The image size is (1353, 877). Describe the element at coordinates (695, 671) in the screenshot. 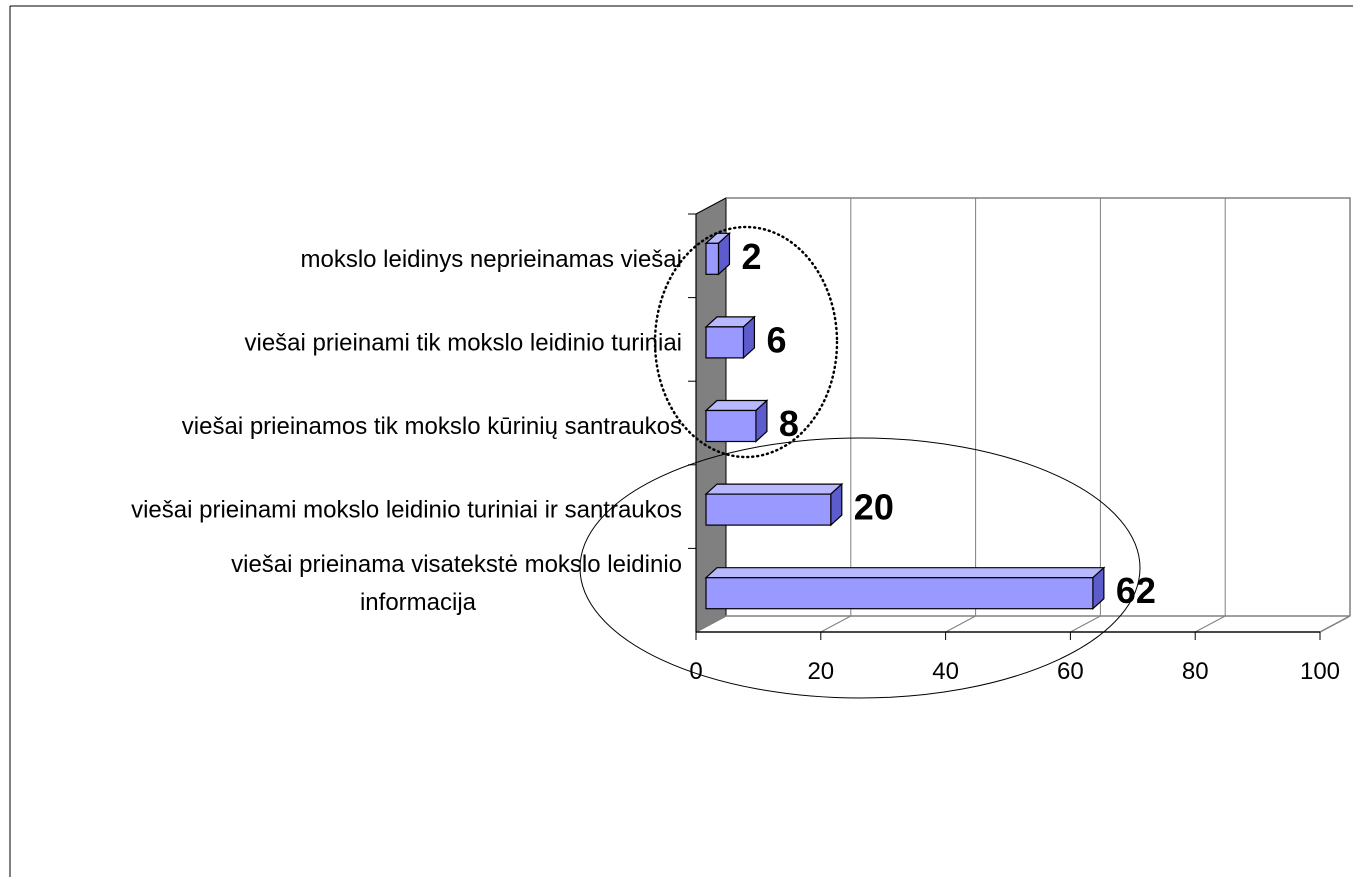

I see `x-tick-label: 0` at that location.